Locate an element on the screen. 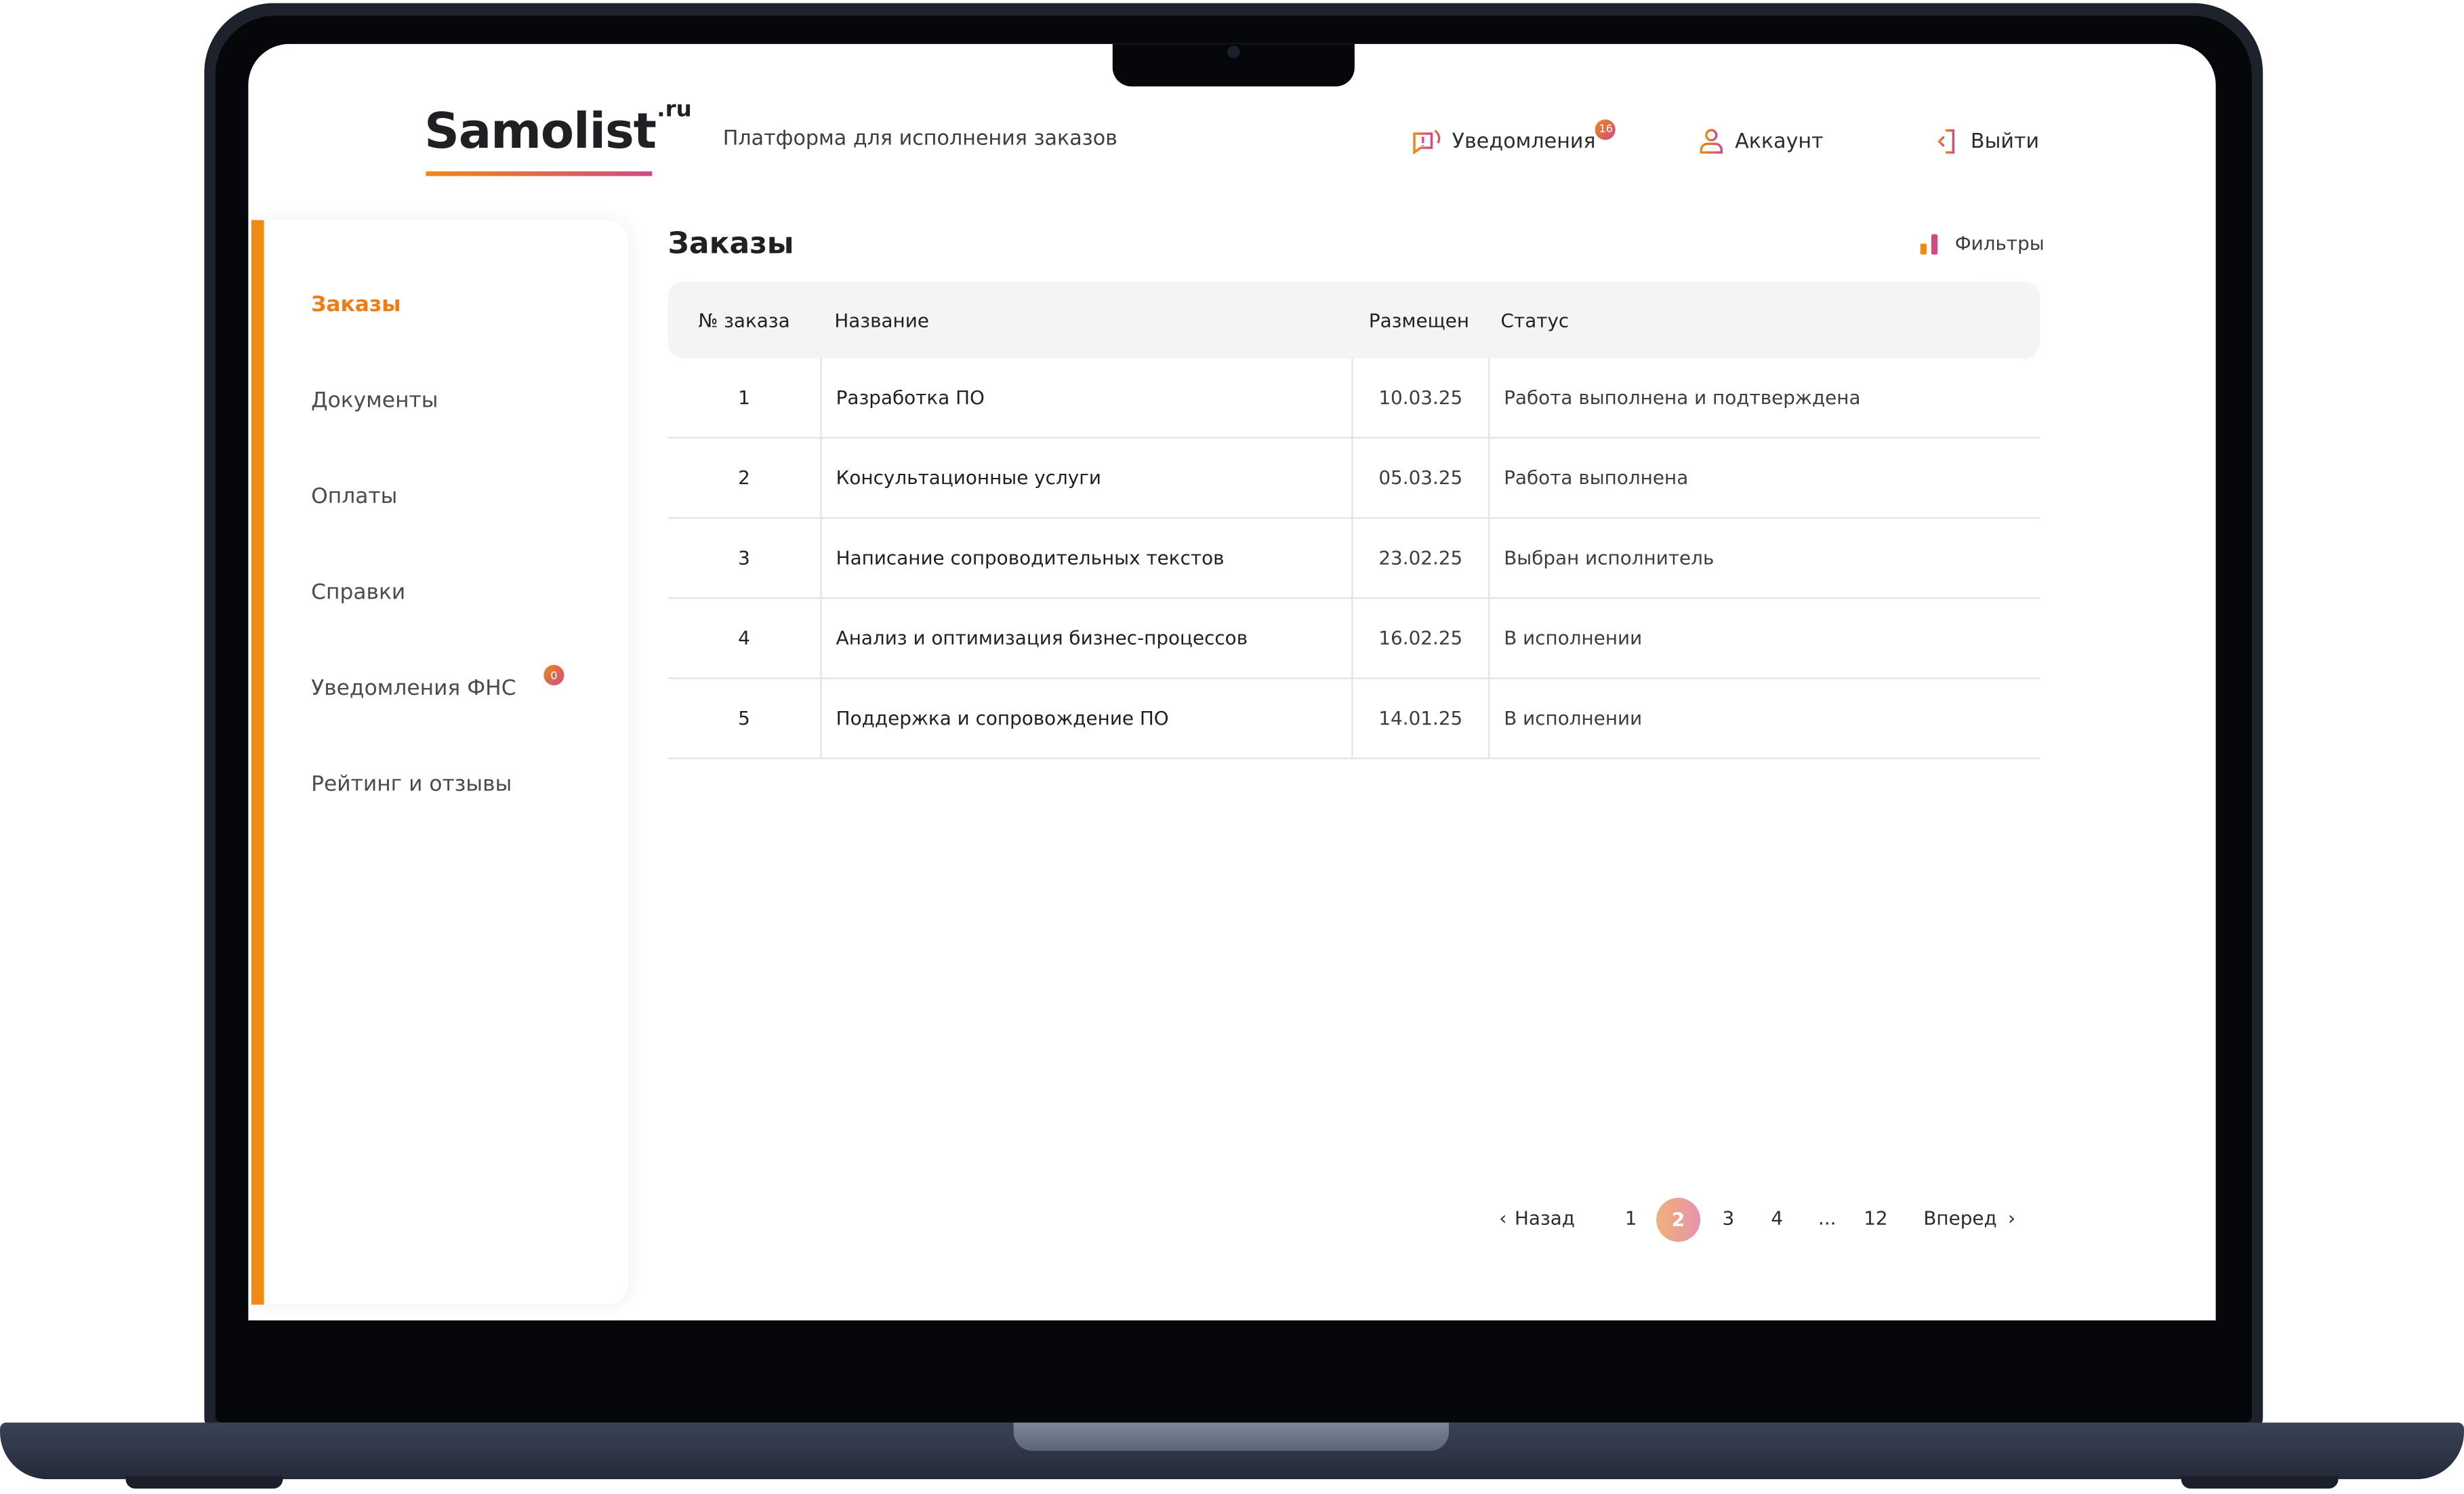 Image resolution: width=2464 pixels, height=1494 pixels. order-date: 16.02.25 is located at coordinates (1419, 638).